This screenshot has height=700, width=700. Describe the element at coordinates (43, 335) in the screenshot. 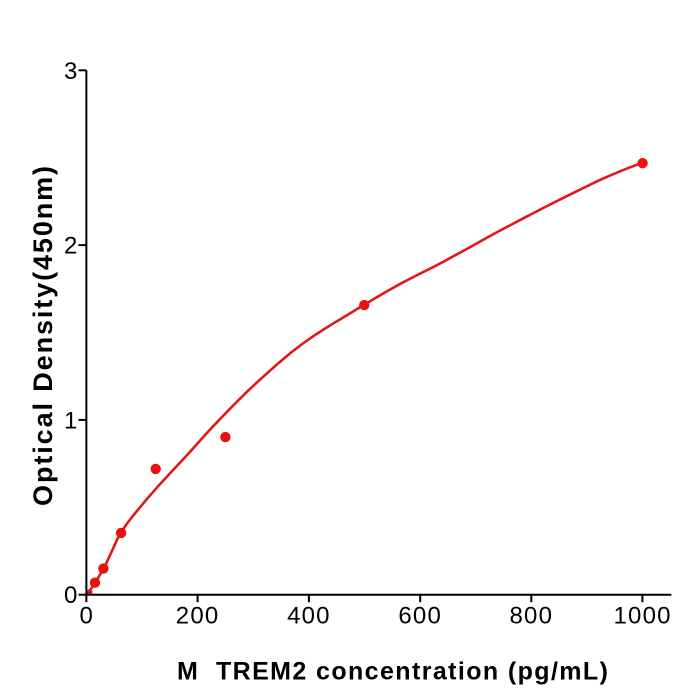

I see `svg-text: Optical Density(450nm)` at that location.